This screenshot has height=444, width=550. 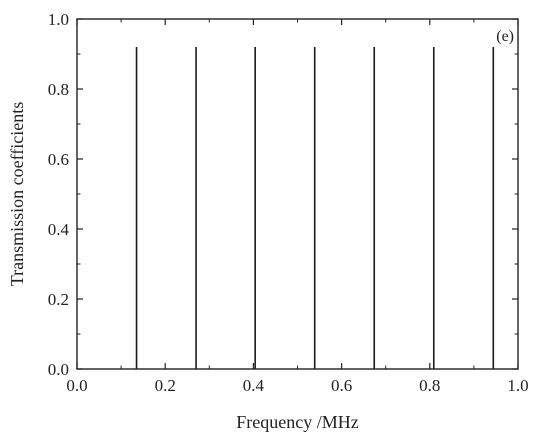 I want to click on y-tick-label: 0.6, so click(x=58, y=159).